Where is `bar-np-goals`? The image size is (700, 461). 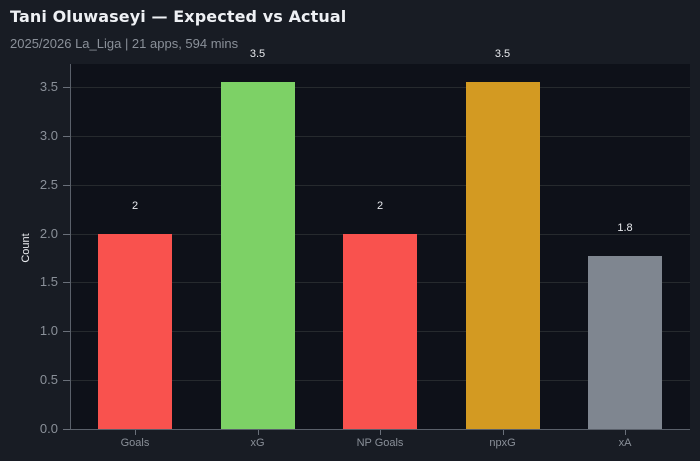
bar-np-goals is located at coordinates (380, 331).